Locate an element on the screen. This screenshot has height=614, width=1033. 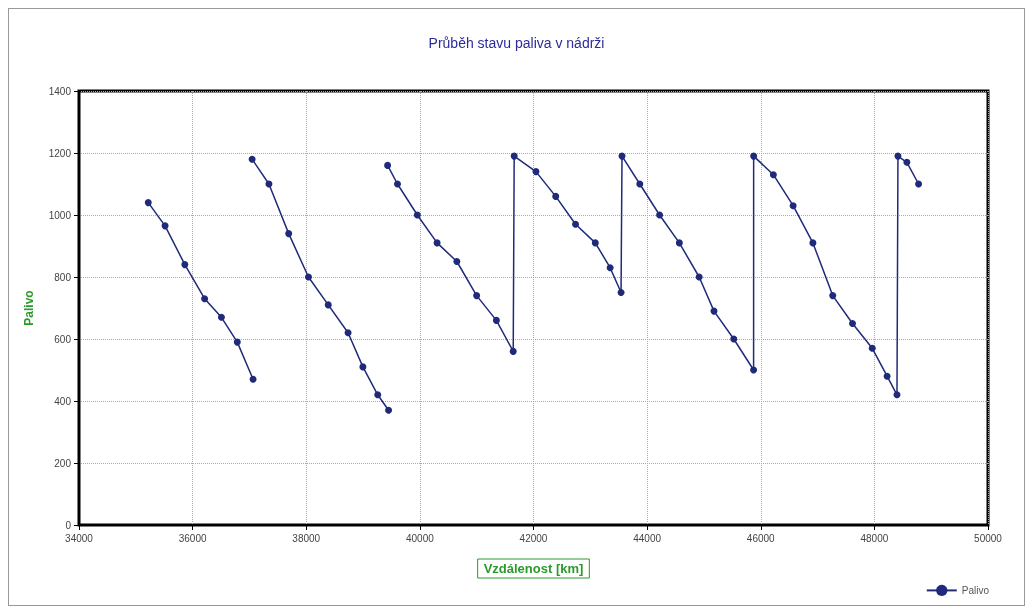
y-tick-label: 1400 is located at coordinates (60, 91).